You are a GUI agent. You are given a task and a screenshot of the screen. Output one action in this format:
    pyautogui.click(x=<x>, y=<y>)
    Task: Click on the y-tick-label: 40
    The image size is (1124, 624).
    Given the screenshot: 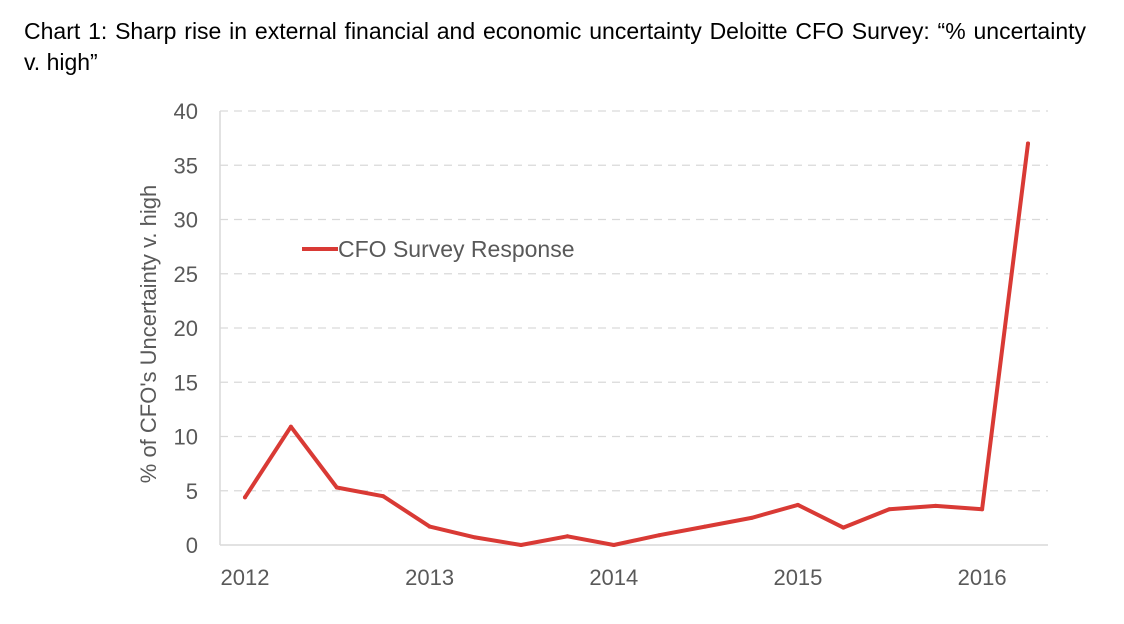 What is the action you would take?
    pyautogui.click(x=186, y=111)
    